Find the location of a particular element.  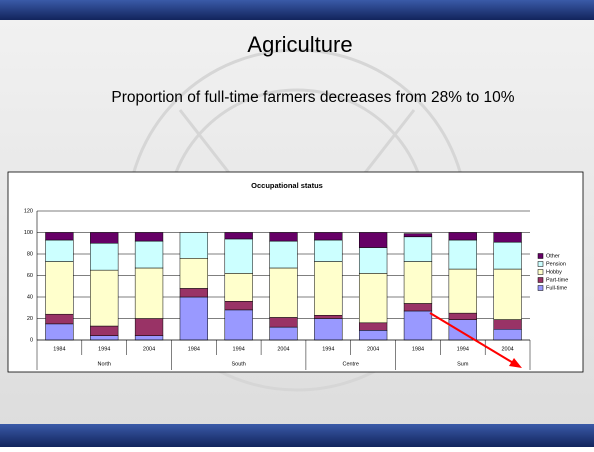

group-label: Centre is located at coordinates (350, 364).